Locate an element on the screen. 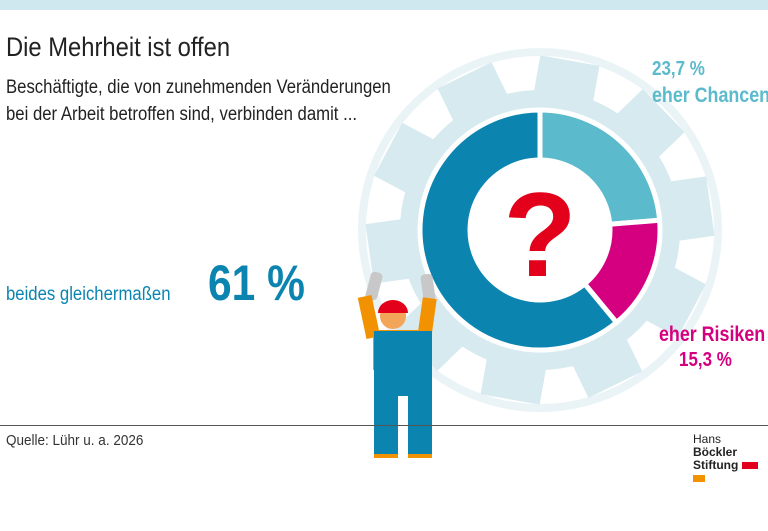  question-mark-icon: ? is located at coordinates (539, 235).